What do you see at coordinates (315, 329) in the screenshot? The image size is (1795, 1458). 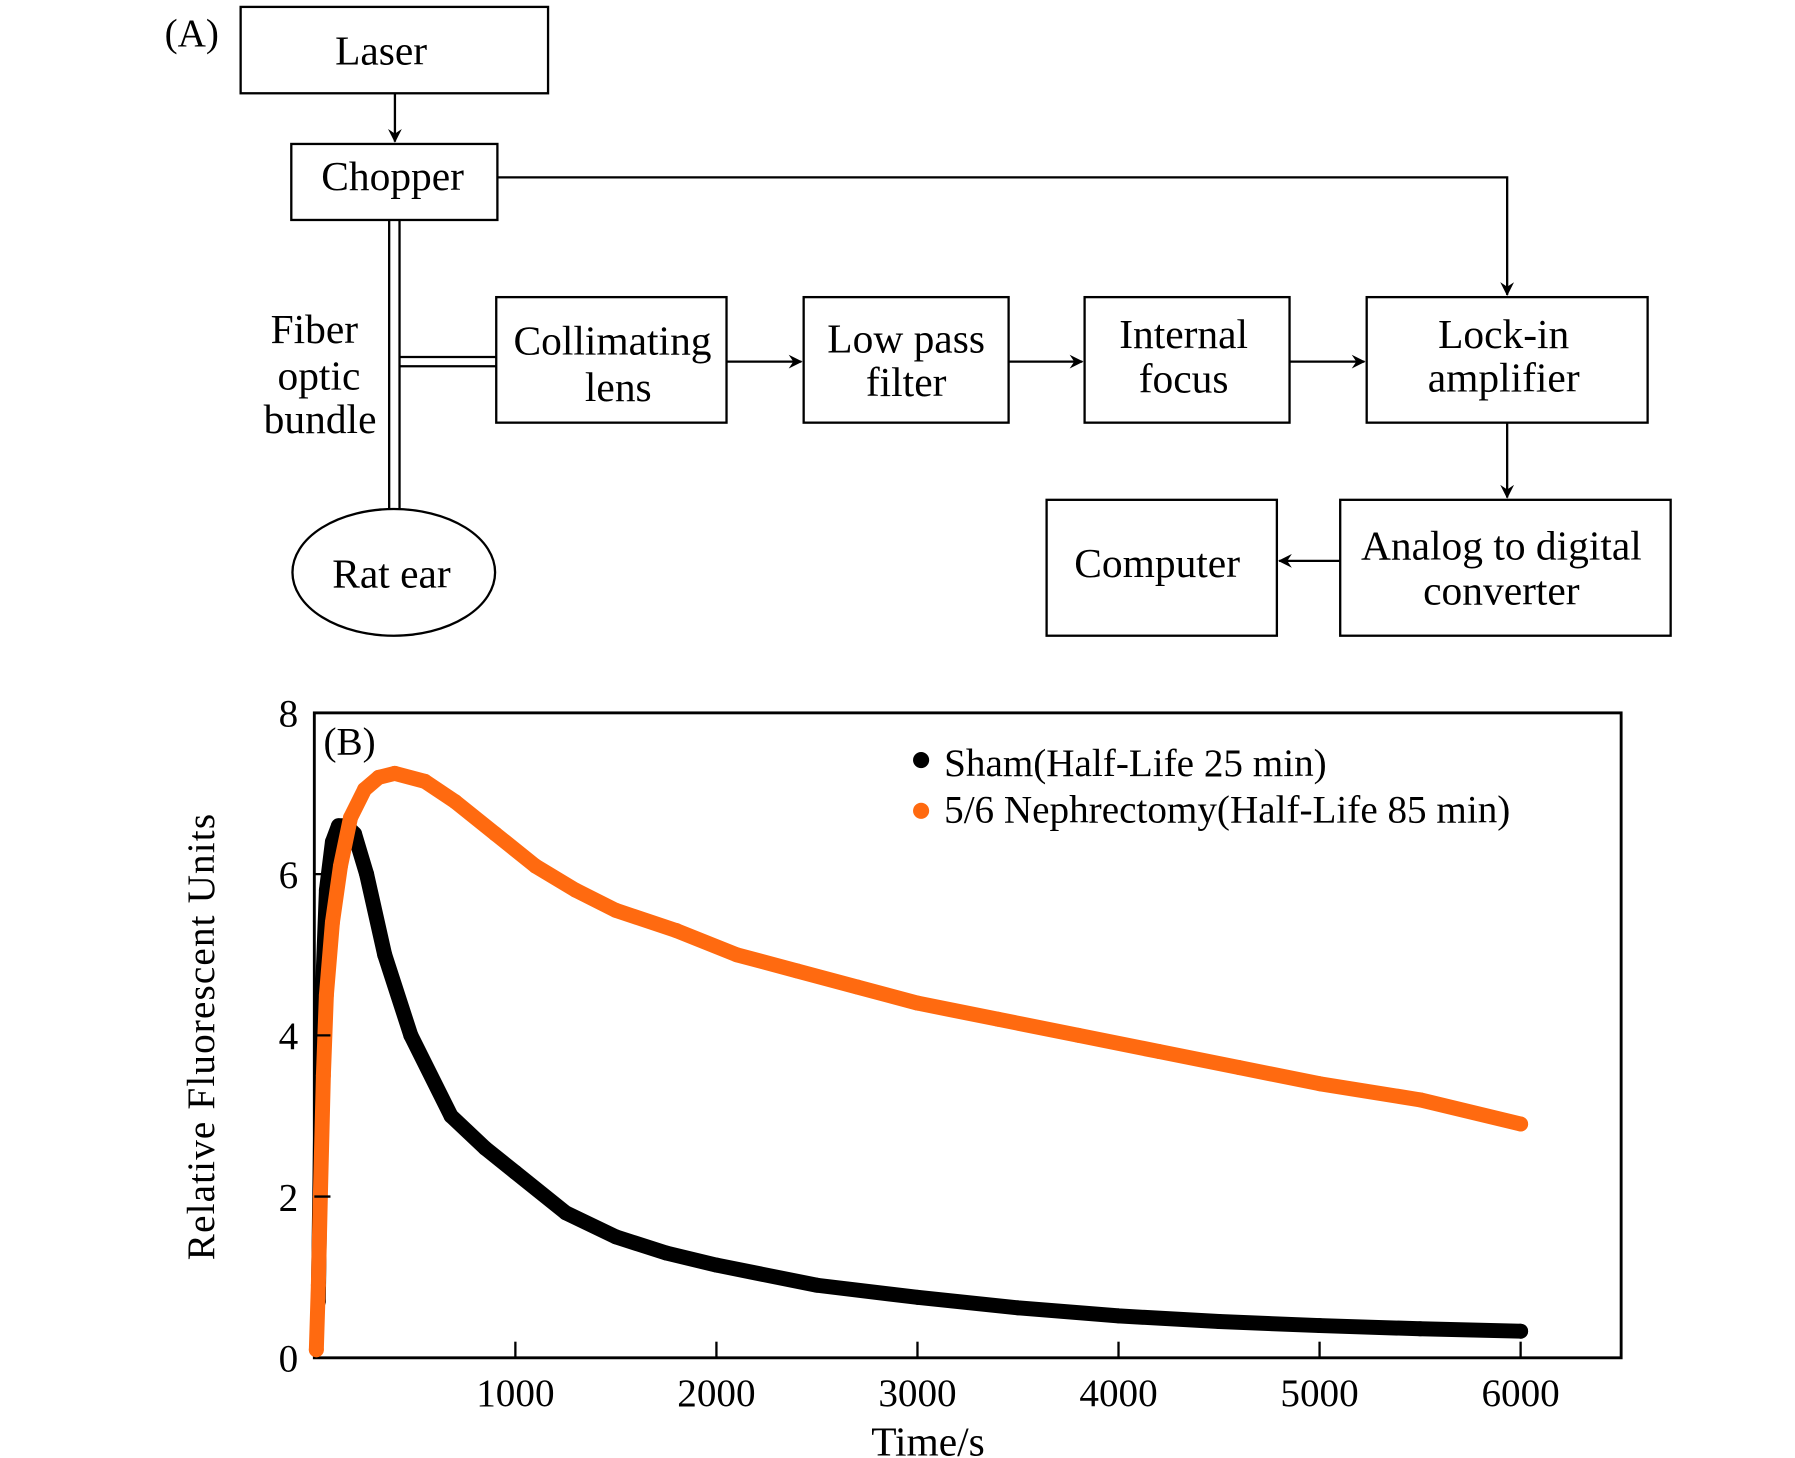 I see `fiber-label-1: Fiber` at bounding box center [315, 329].